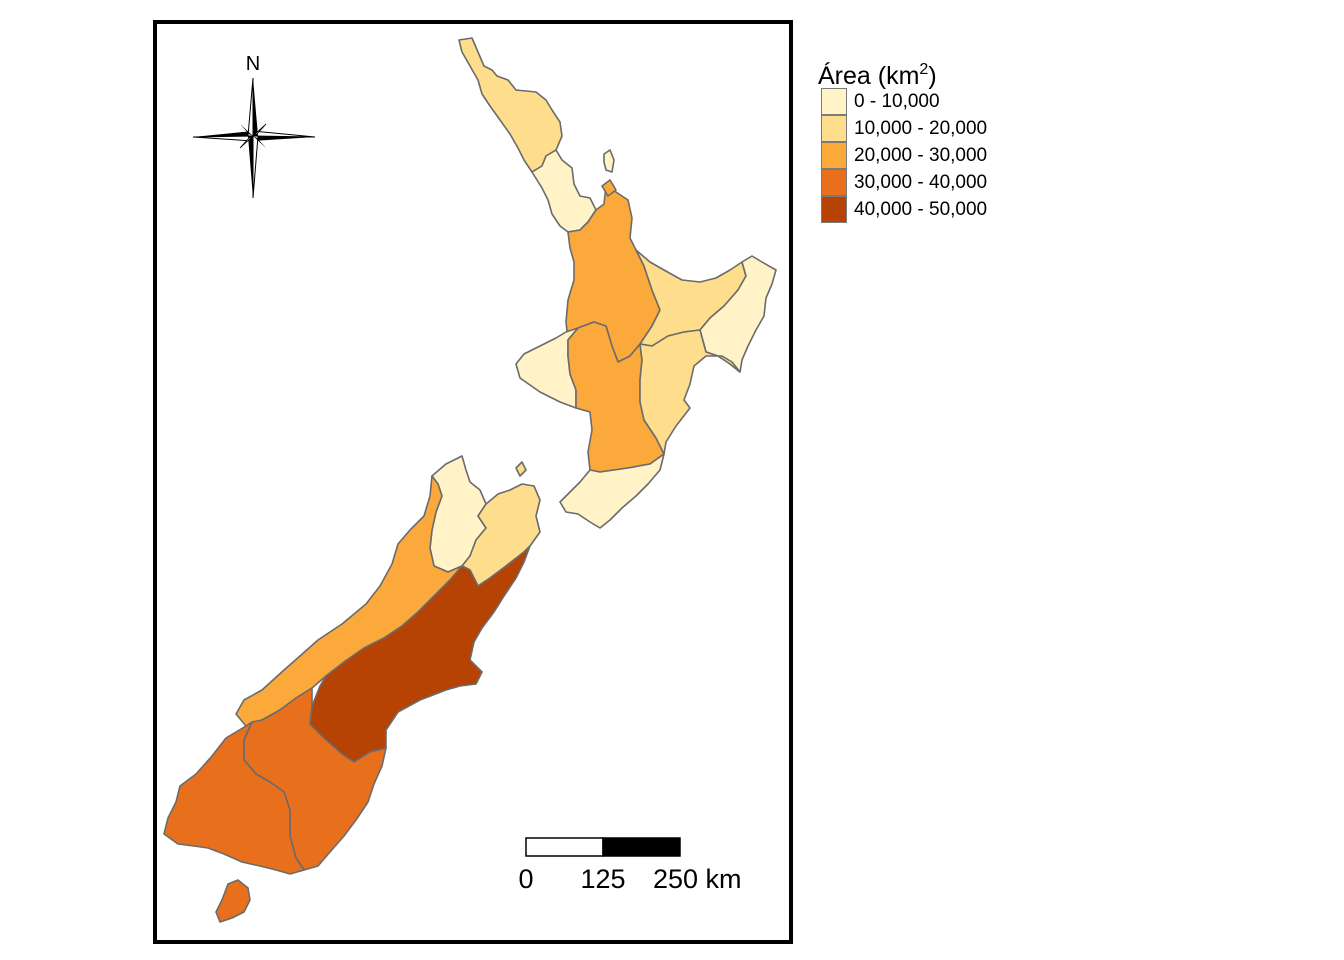 The height and width of the screenshot is (960, 1344). What do you see at coordinates (938, 71) in the screenshot?
I see `legend-title: Área (km2)` at bounding box center [938, 71].